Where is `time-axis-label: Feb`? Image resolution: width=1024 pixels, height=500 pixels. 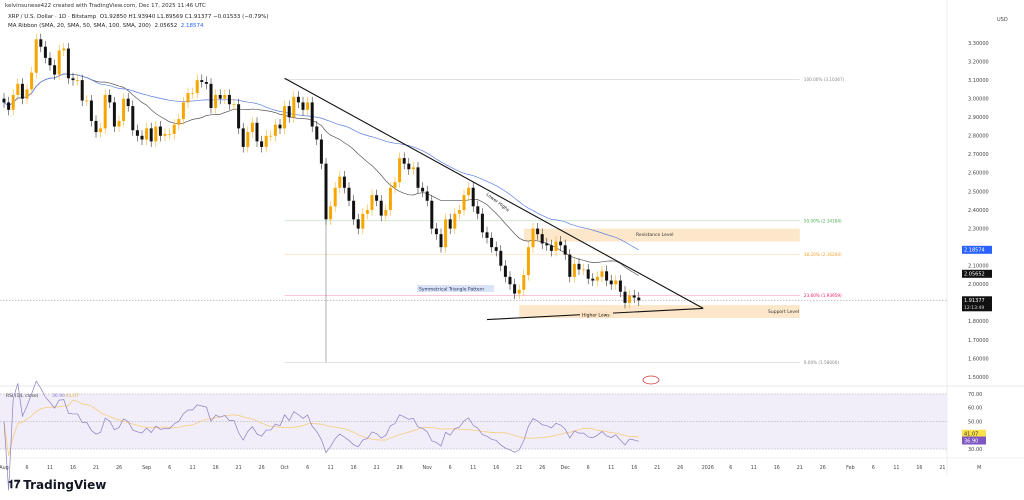 time-axis-label: Feb is located at coordinates (850, 468).